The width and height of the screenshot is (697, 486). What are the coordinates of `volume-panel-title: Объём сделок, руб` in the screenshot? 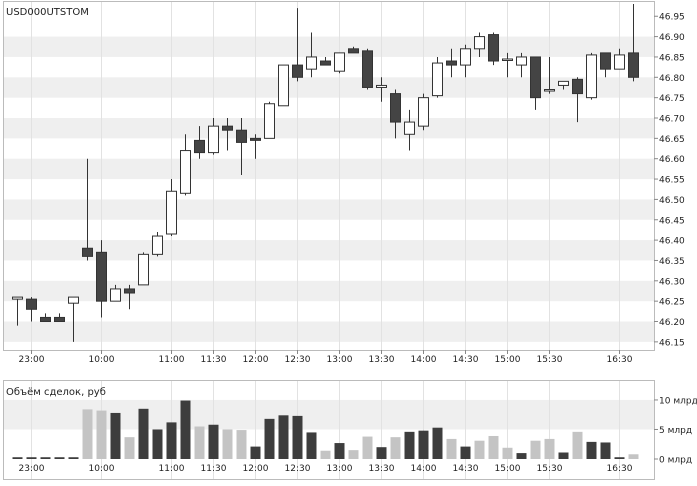 It's located at (56, 392).